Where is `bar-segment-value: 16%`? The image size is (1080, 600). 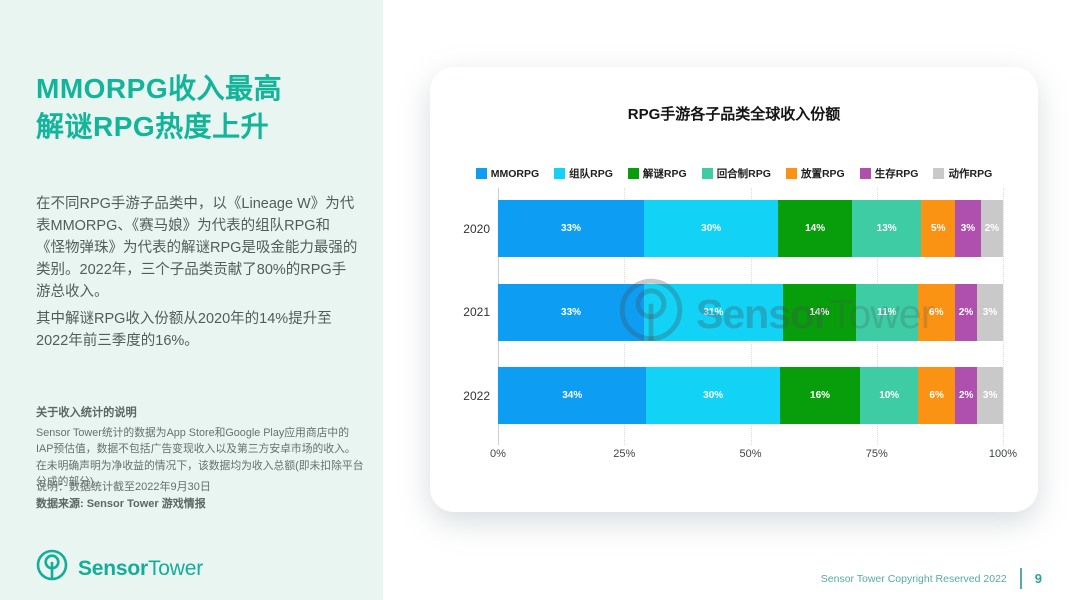
bar-segment-value: 16% is located at coordinates (820, 395).